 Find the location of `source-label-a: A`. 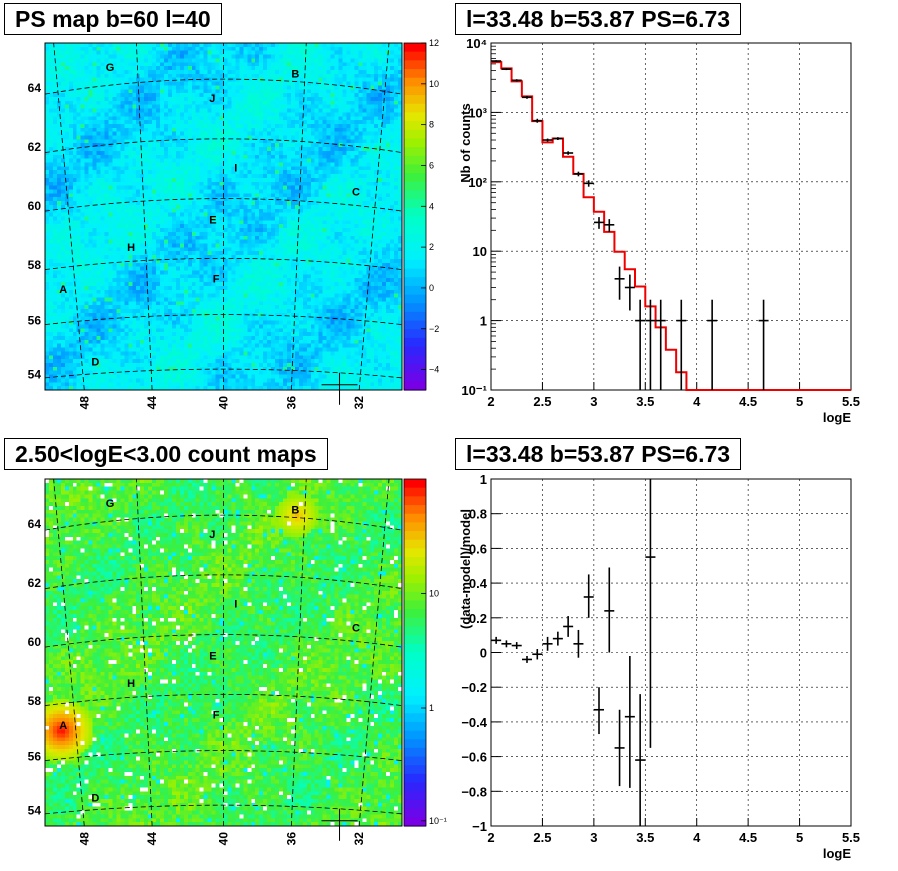

source-label-a: A is located at coordinates (63, 290).